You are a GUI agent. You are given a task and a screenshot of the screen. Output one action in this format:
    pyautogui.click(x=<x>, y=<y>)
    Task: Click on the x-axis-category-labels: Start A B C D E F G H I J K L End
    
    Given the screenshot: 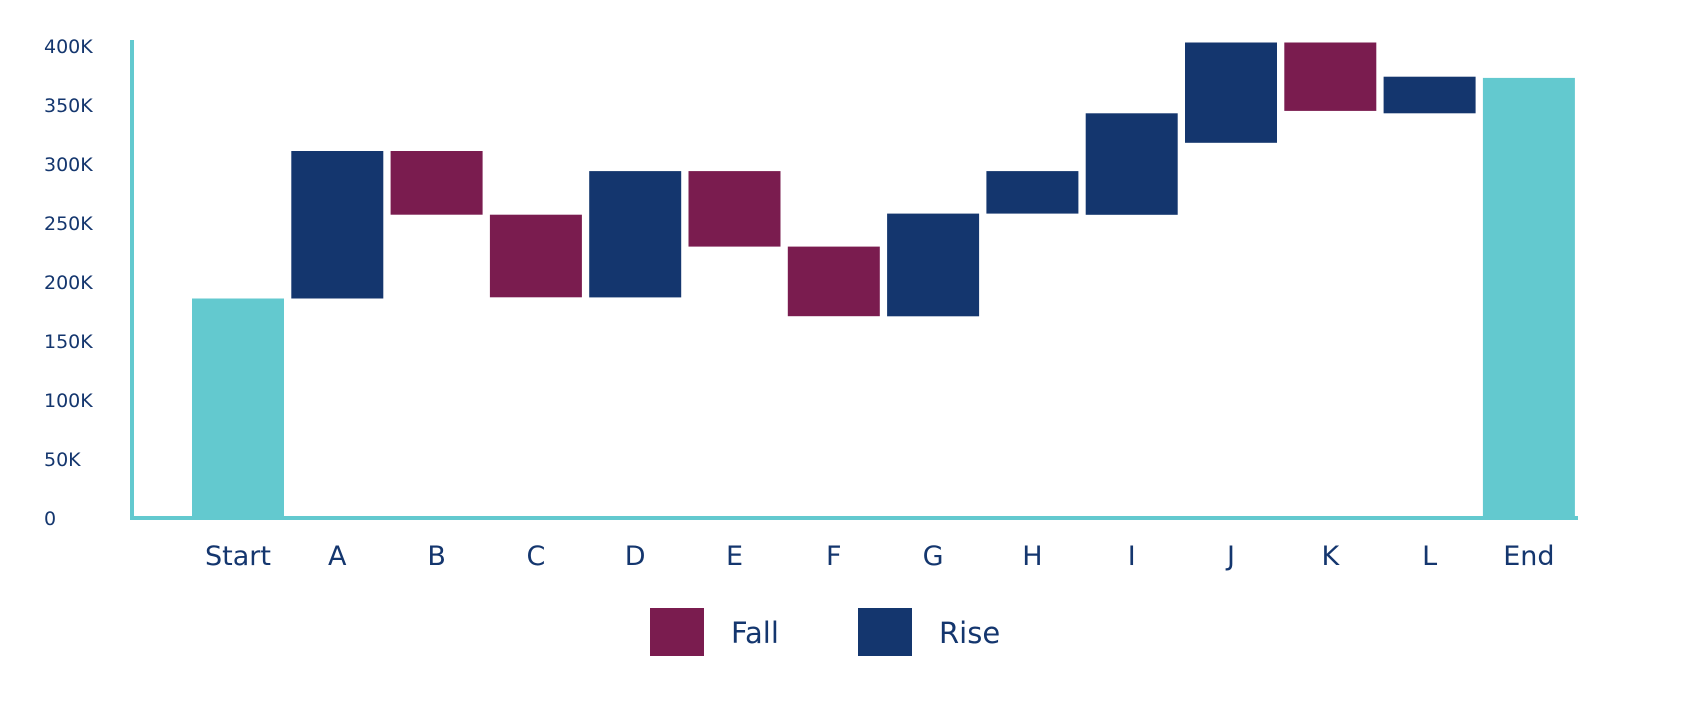 What is the action you would take?
    pyautogui.click(x=880, y=556)
    